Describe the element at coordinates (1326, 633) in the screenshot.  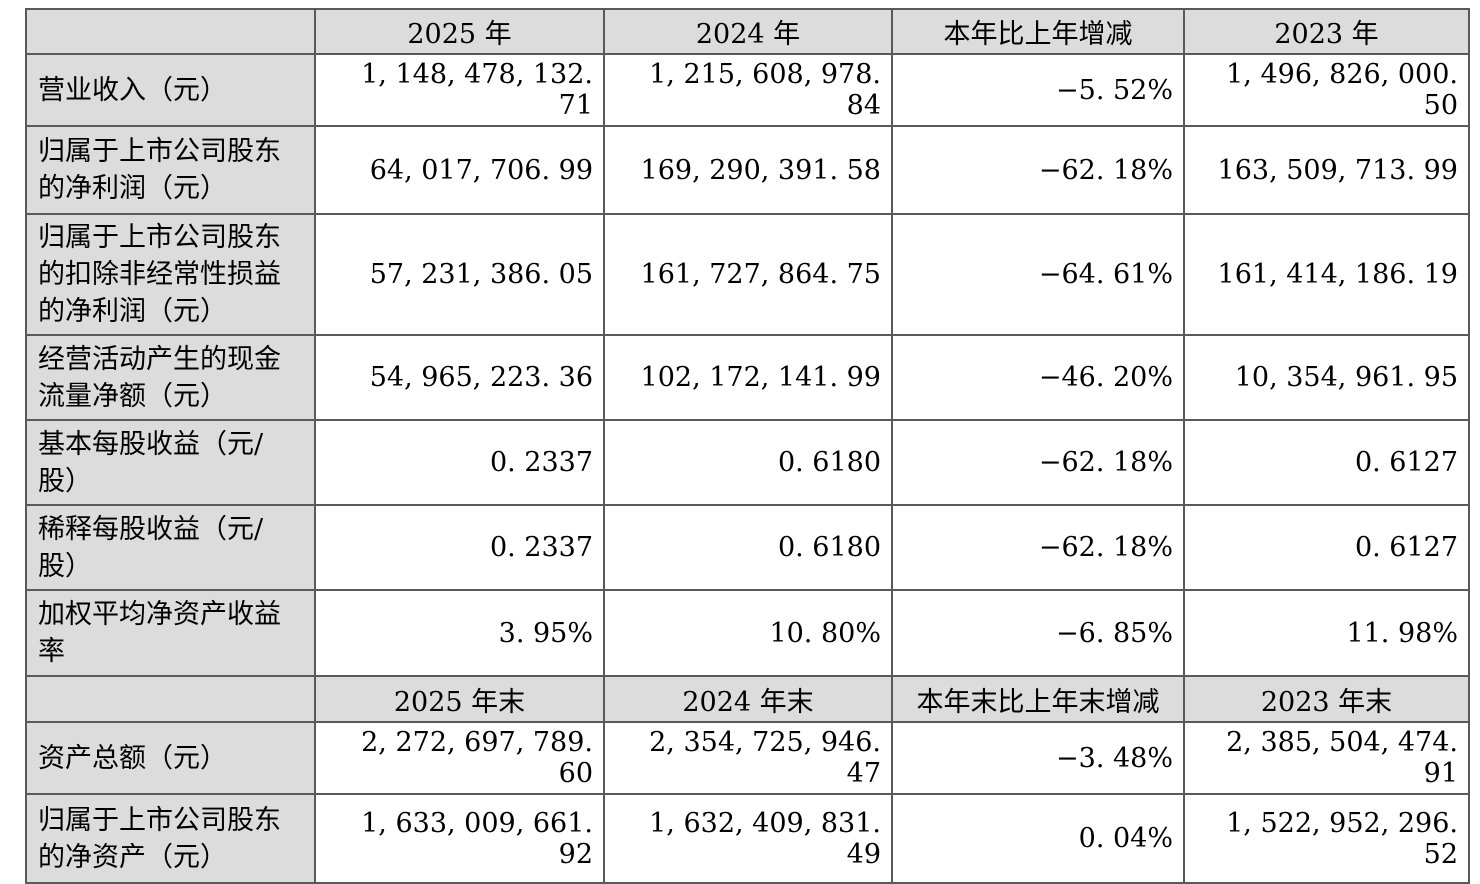
I see `metric-value-2023: 11. 98%` at that location.